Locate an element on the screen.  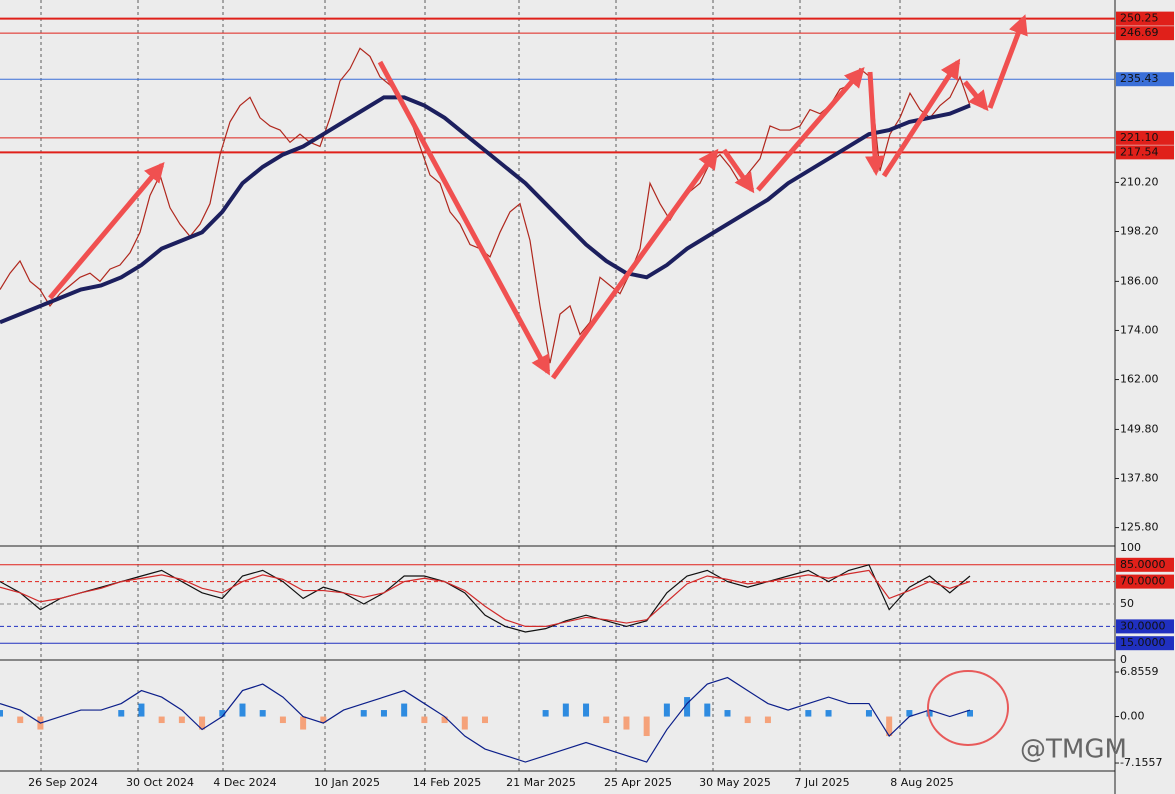
price-level-label: 221.10 is located at coordinates (1139, 137).